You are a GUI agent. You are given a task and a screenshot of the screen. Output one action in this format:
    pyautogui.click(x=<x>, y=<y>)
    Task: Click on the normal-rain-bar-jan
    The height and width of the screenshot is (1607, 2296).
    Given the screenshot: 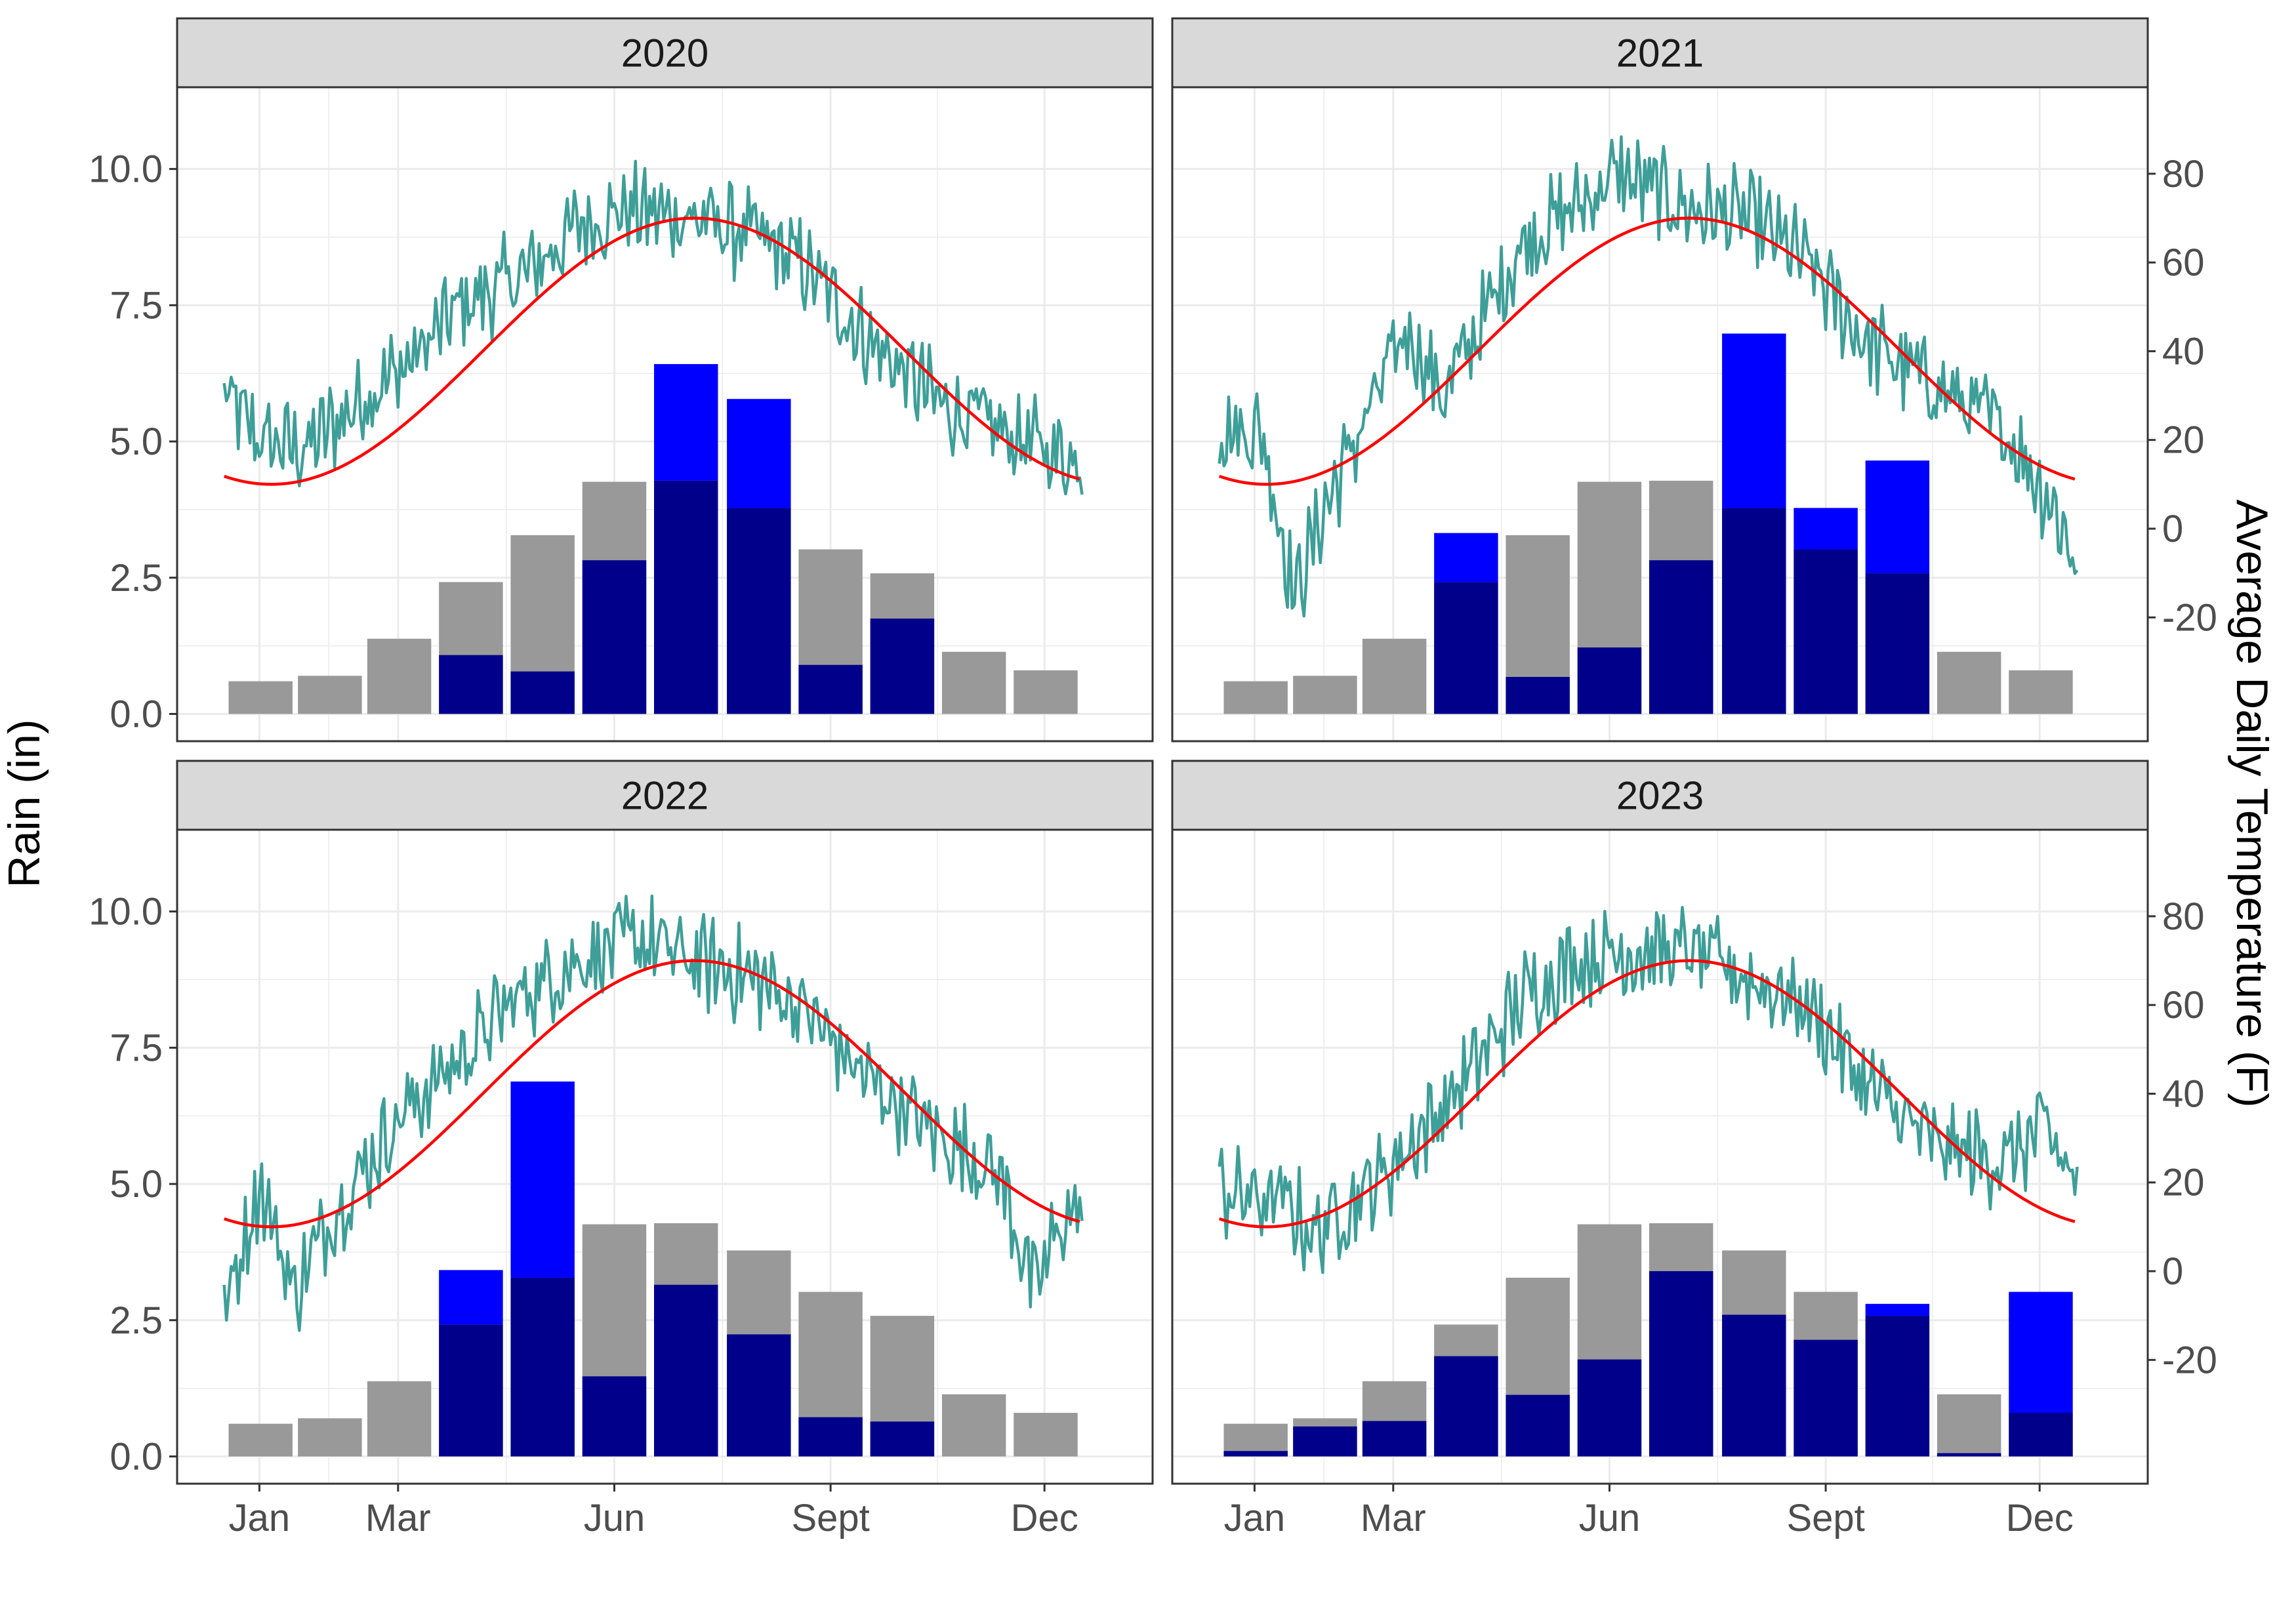 What is the action you would take?
    pyautogui.click(x=260, y=697)
    